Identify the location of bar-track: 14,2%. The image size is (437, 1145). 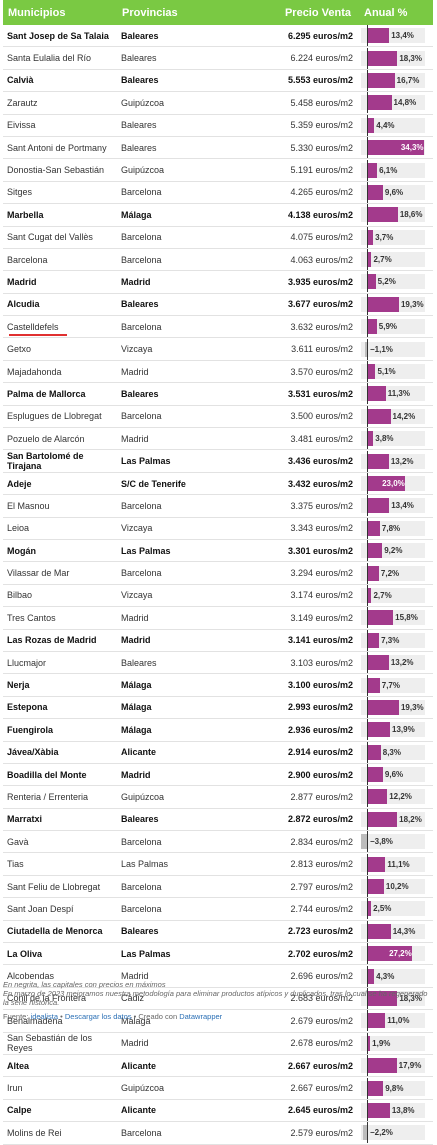
(393, 416).